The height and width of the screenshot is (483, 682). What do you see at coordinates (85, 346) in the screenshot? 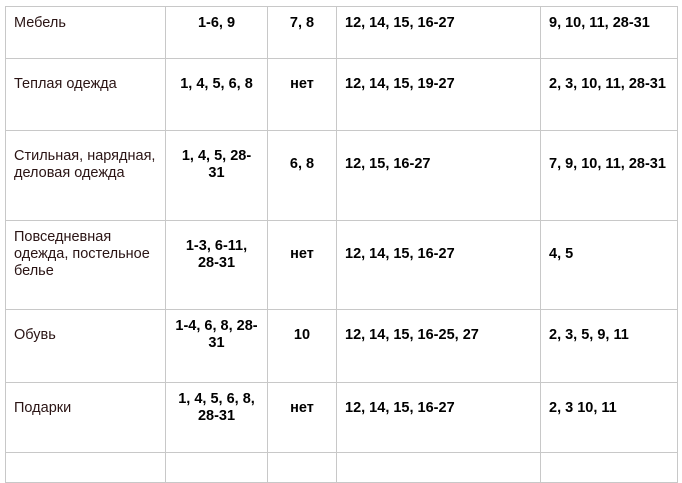
I see `item-cell: Обувь` at bounding box center [85, 346].